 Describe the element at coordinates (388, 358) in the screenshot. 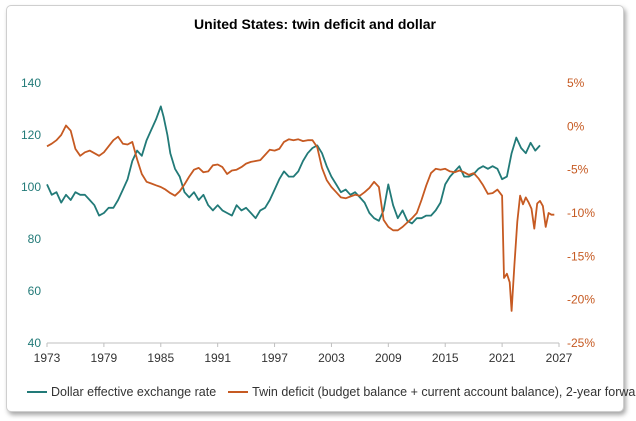

I see `x-tick-label: 2009` at that location.